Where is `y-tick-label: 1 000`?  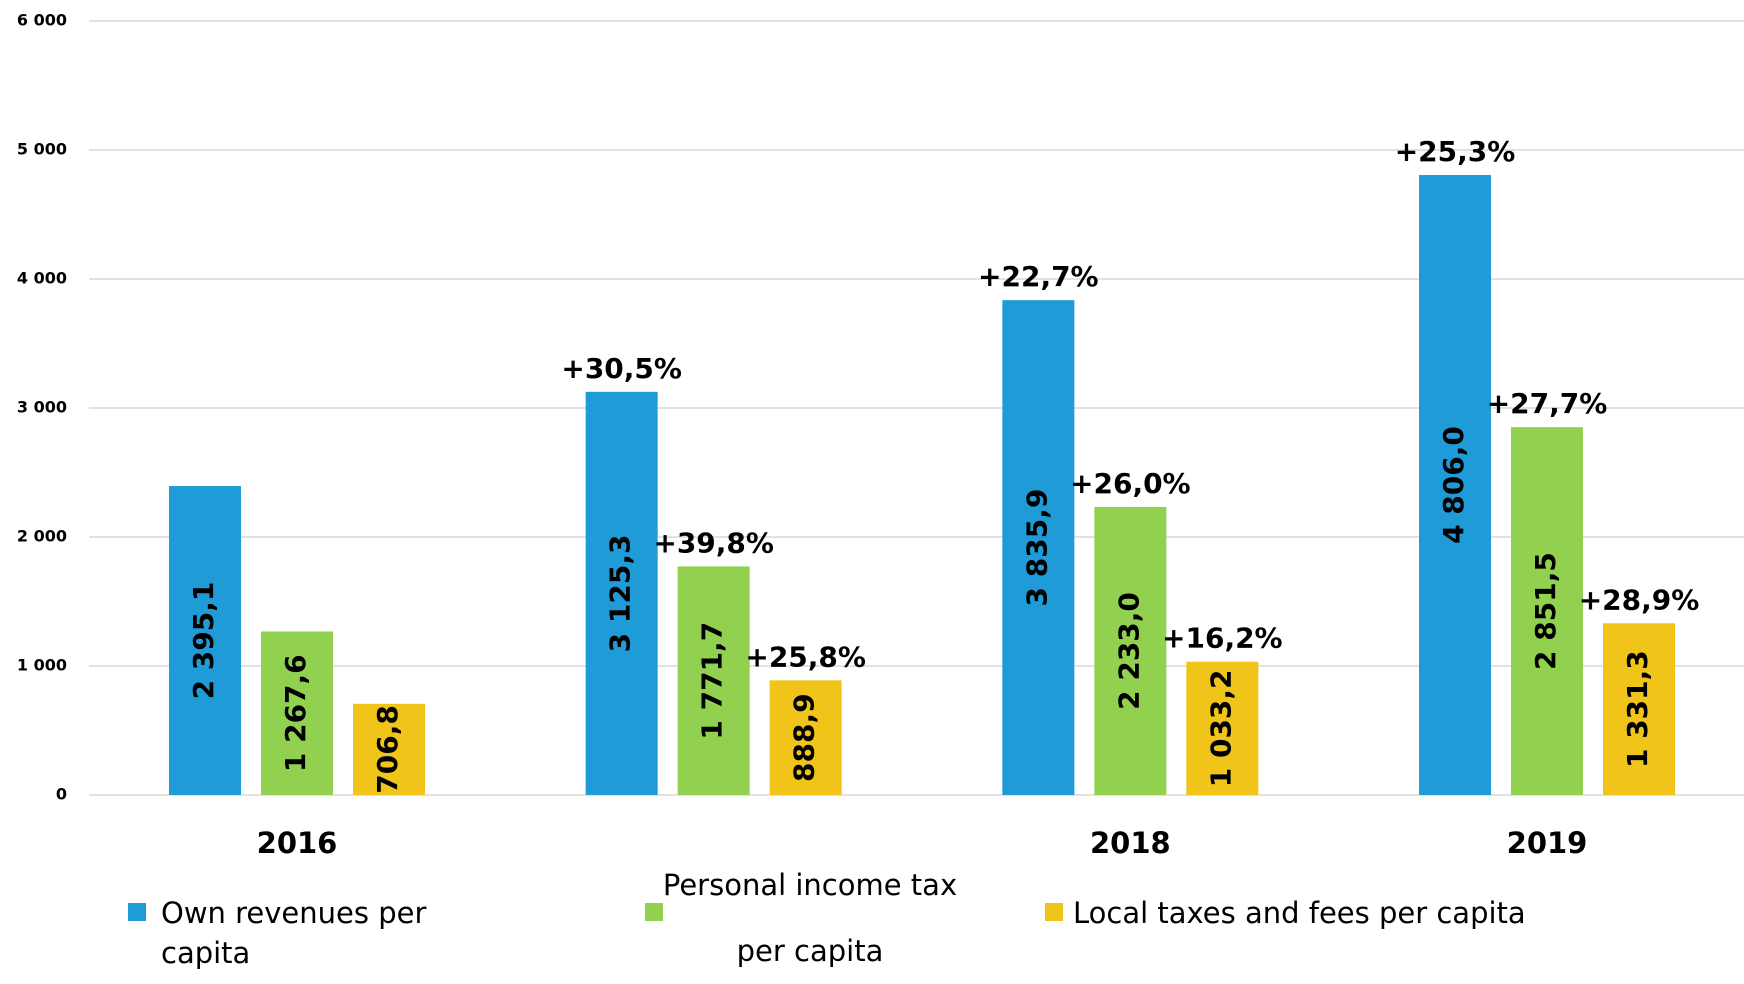 y-tick-label: 1 000 is located at coordinates (42, 665).